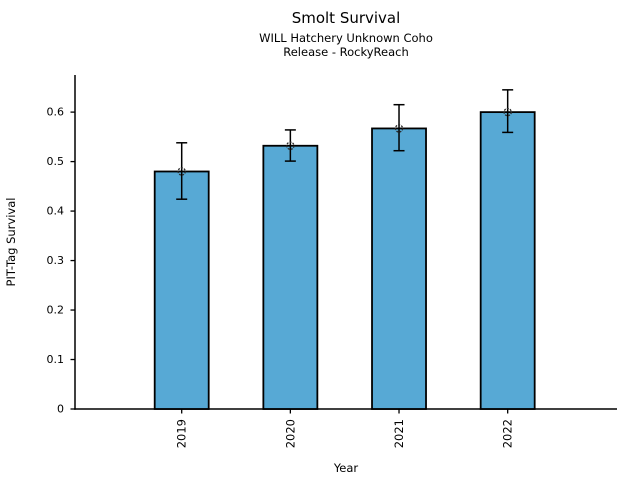 This screenshot has height=480, width=640. What do you see at coordinates (182, 433) in the screenshot?
I see `x-tick-label: 2019` at bounding box center [182, 433].